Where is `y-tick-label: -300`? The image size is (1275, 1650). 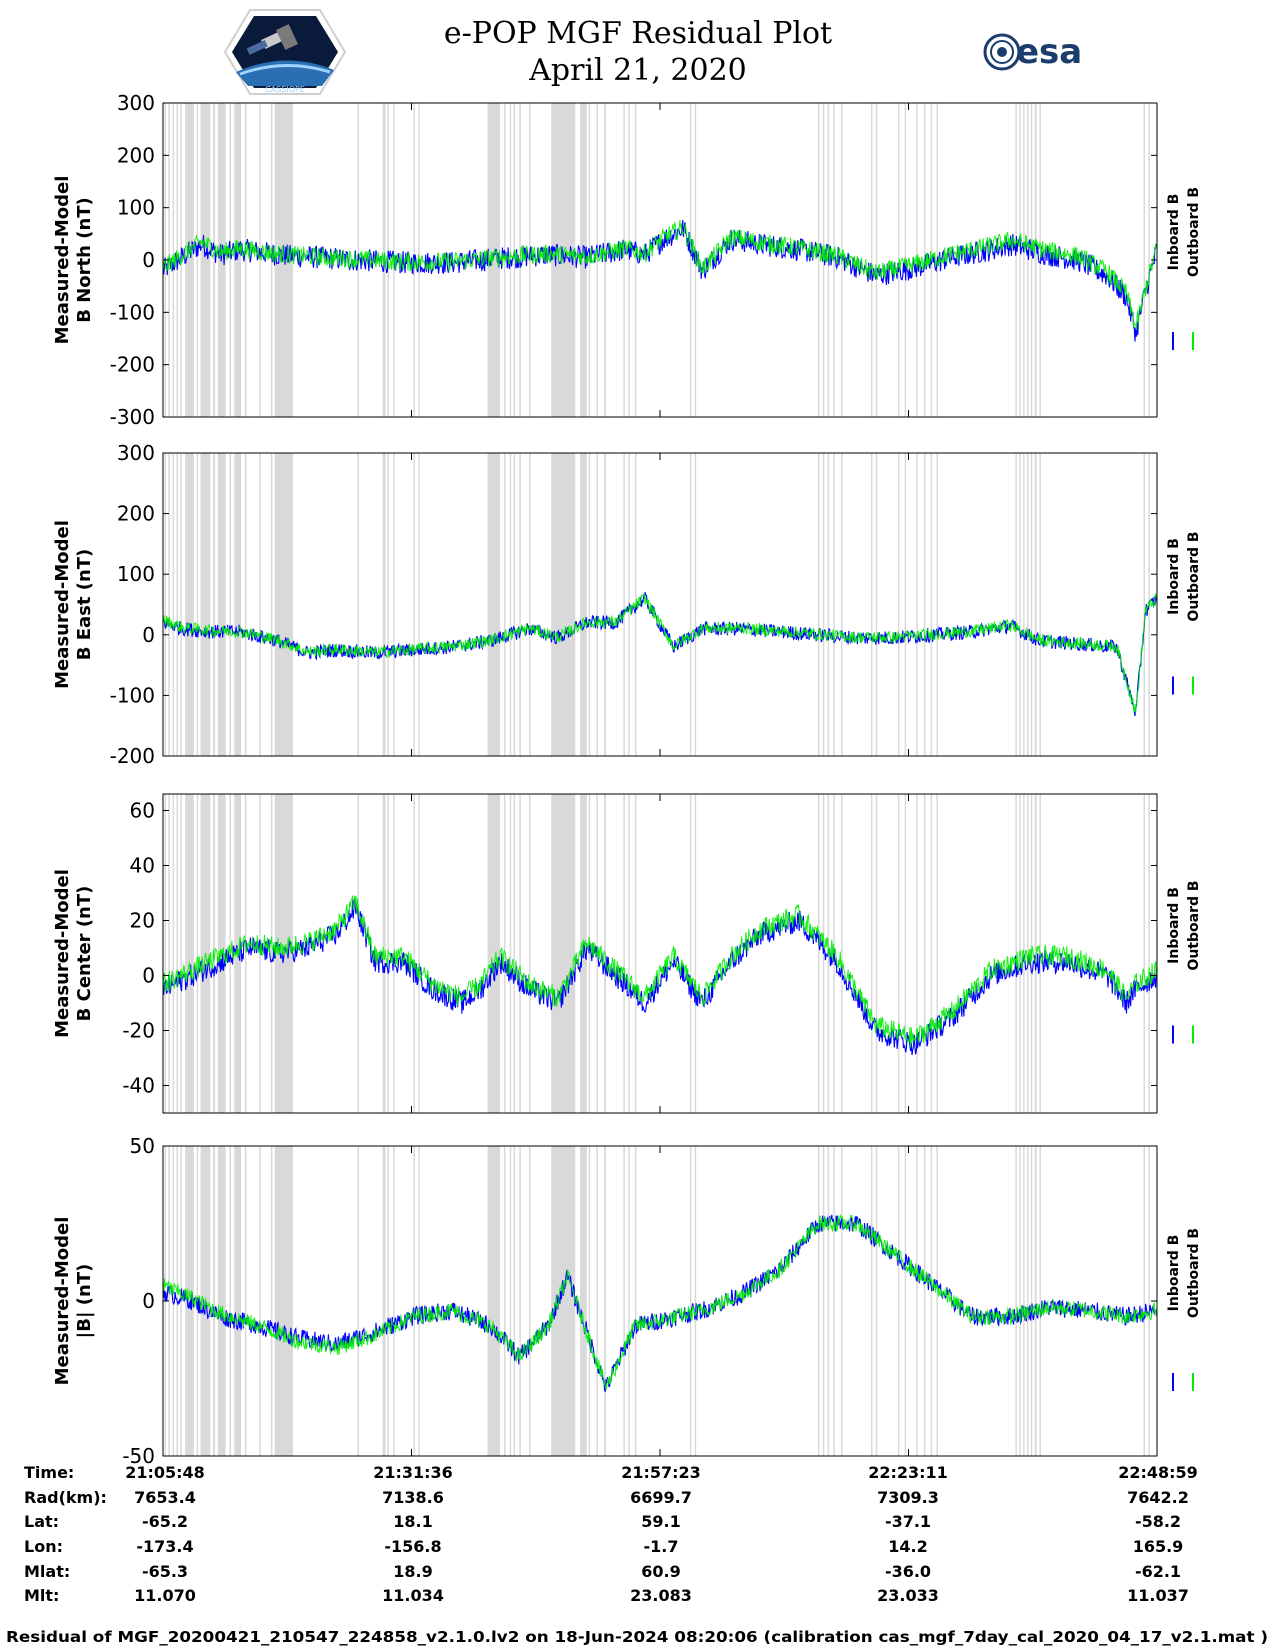 y-tick-label: -300 is located at coordinates (132, 417).